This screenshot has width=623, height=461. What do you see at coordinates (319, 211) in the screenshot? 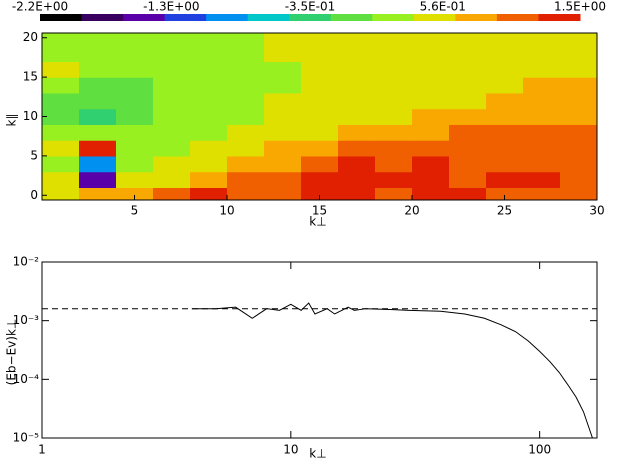
I see `x-tick-label: 15` at bounding box center [319, 211].